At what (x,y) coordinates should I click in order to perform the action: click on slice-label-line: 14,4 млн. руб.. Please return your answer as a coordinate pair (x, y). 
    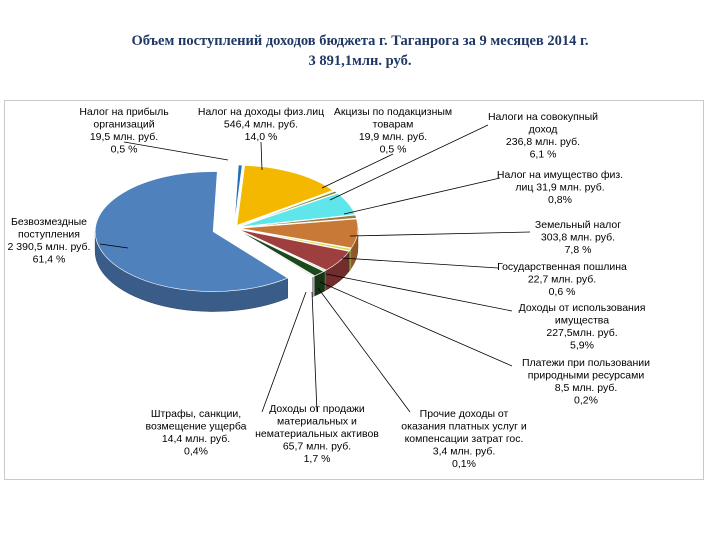
    Looking at the image, I should click on (196, 439).